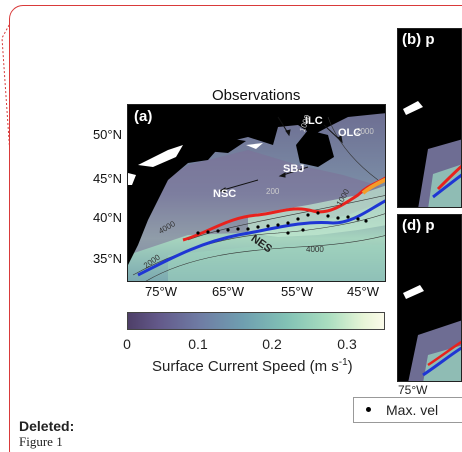 The width and height of the screenshot is (462, 452). What do you see at coordinates (294, 169) in the screenshot?
I see `region-label: SBJ` at bounding box center [294, 169].